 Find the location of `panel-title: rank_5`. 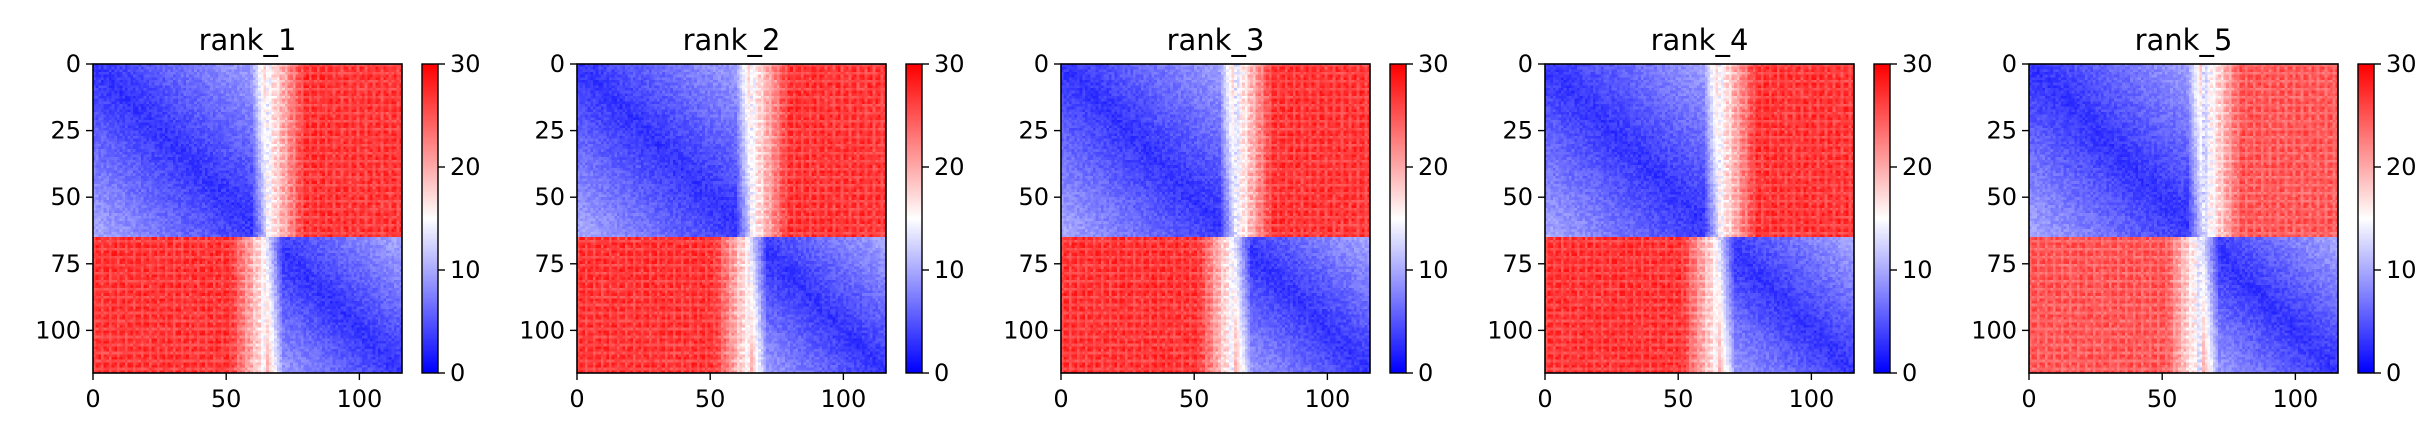

panel-title: rank_5 is located at coordinates (2184, 40).